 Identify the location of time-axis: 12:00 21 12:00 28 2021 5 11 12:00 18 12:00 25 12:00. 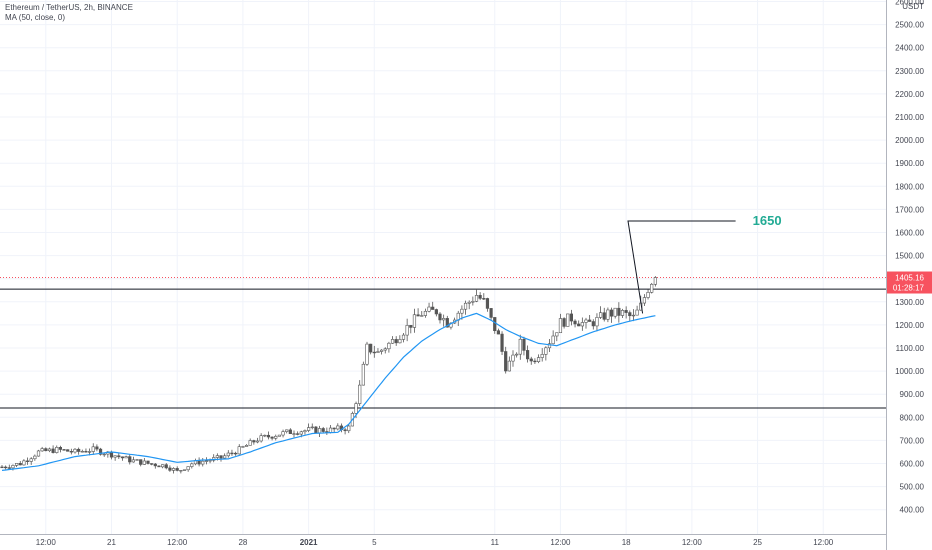
(435, 542).